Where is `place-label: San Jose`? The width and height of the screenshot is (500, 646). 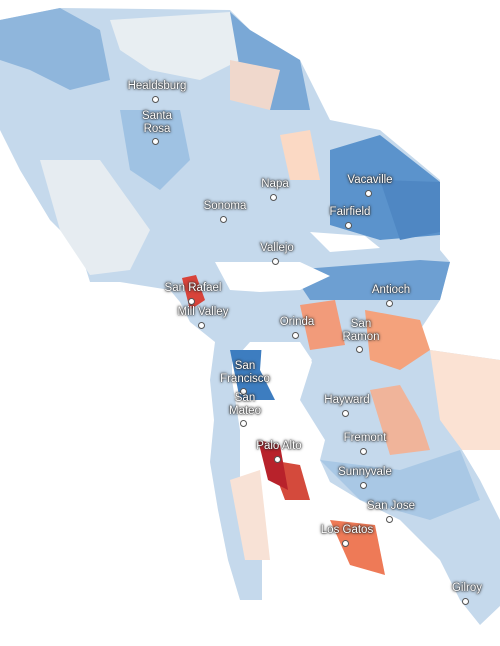
place-label: San Jose is located at coordinates (391, 506).